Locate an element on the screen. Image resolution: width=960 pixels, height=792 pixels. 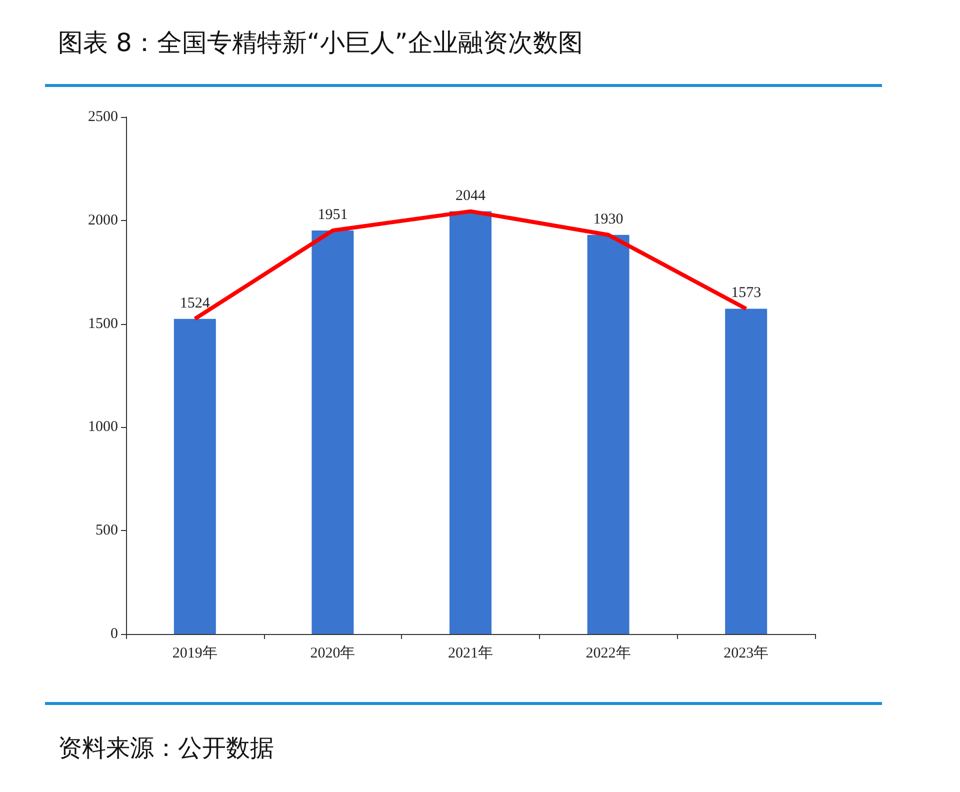
data-label: 1930 is located at coordinates (608, 219).